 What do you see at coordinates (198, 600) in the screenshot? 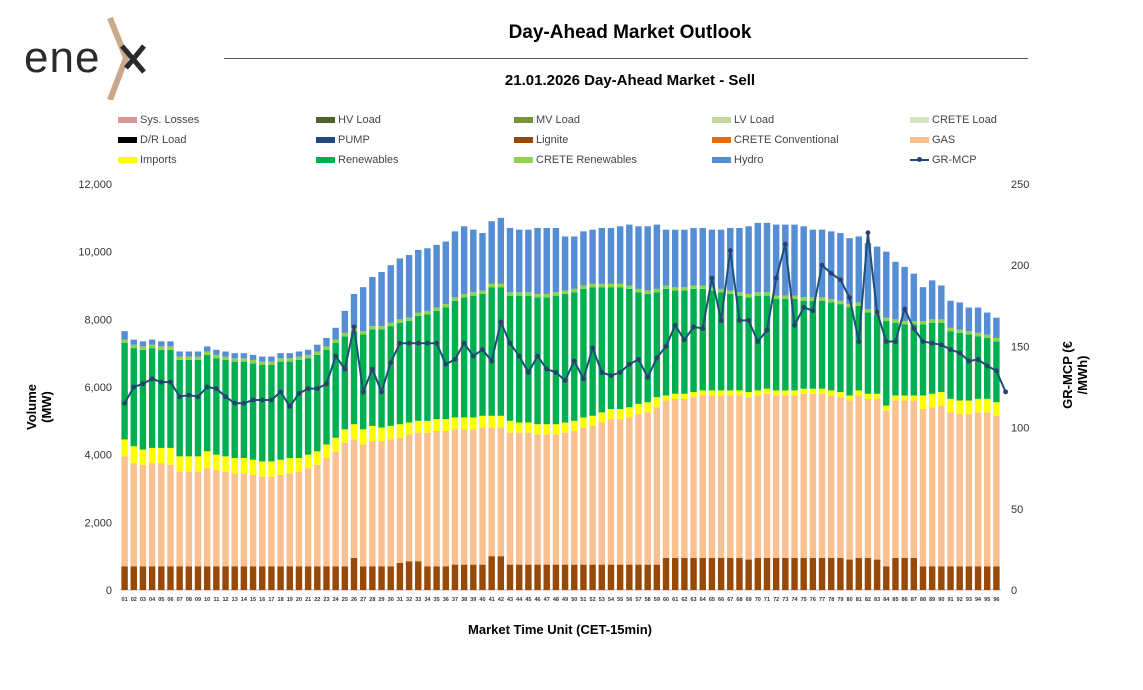
I see `x-tick-label: 09` at bounding box center [198, 600].